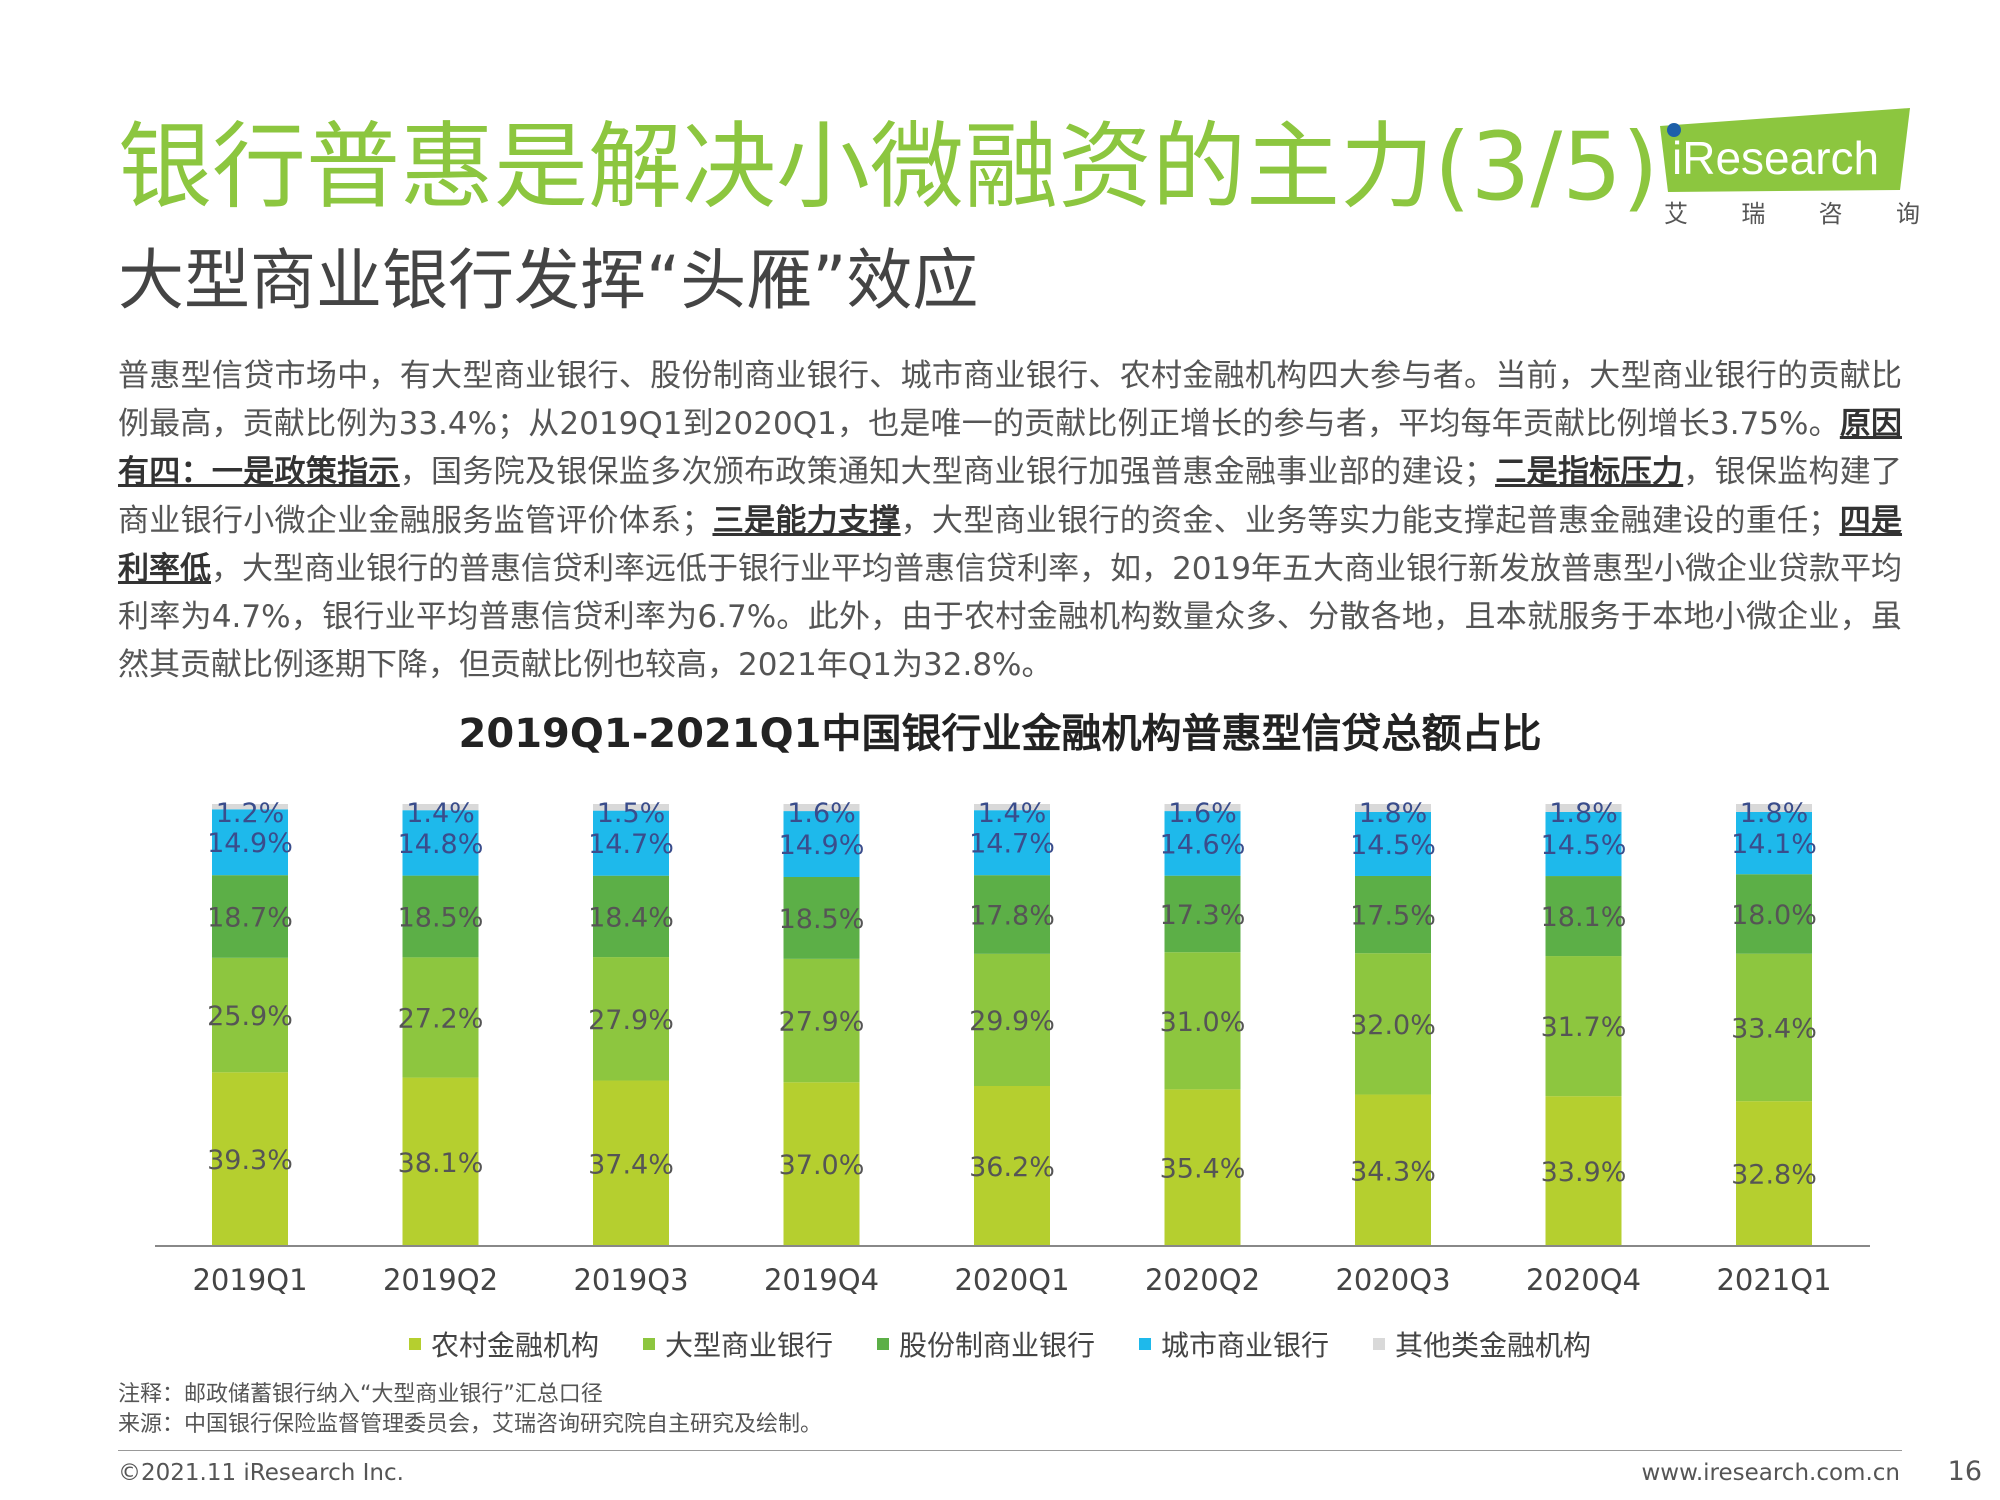  I want to click on data-label: 1.6%, so click(1202, 813).